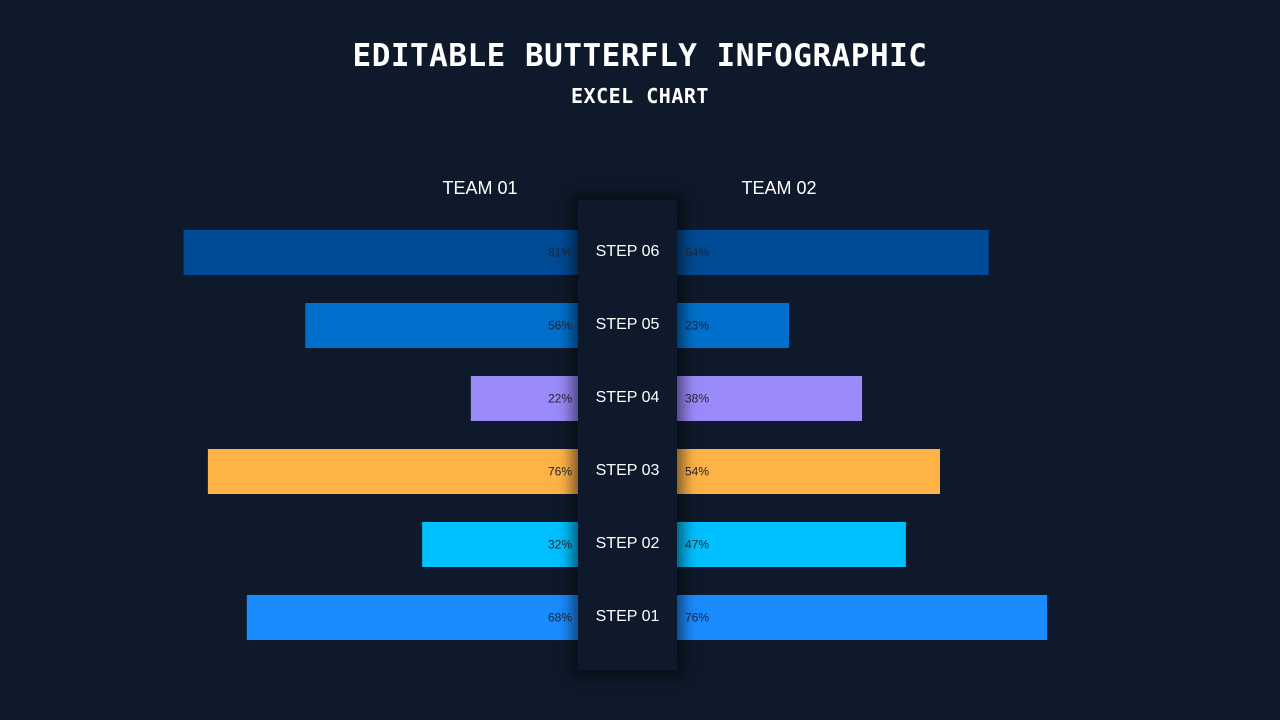  I want to click on data-label-team-02: 38%, so click(697, 399).